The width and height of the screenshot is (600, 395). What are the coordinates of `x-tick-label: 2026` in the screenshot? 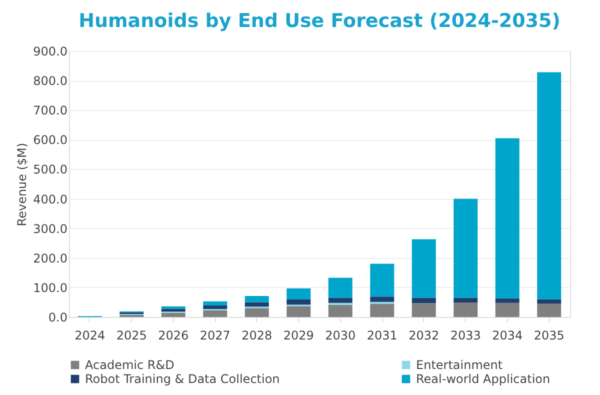 It's located at (173, 335).